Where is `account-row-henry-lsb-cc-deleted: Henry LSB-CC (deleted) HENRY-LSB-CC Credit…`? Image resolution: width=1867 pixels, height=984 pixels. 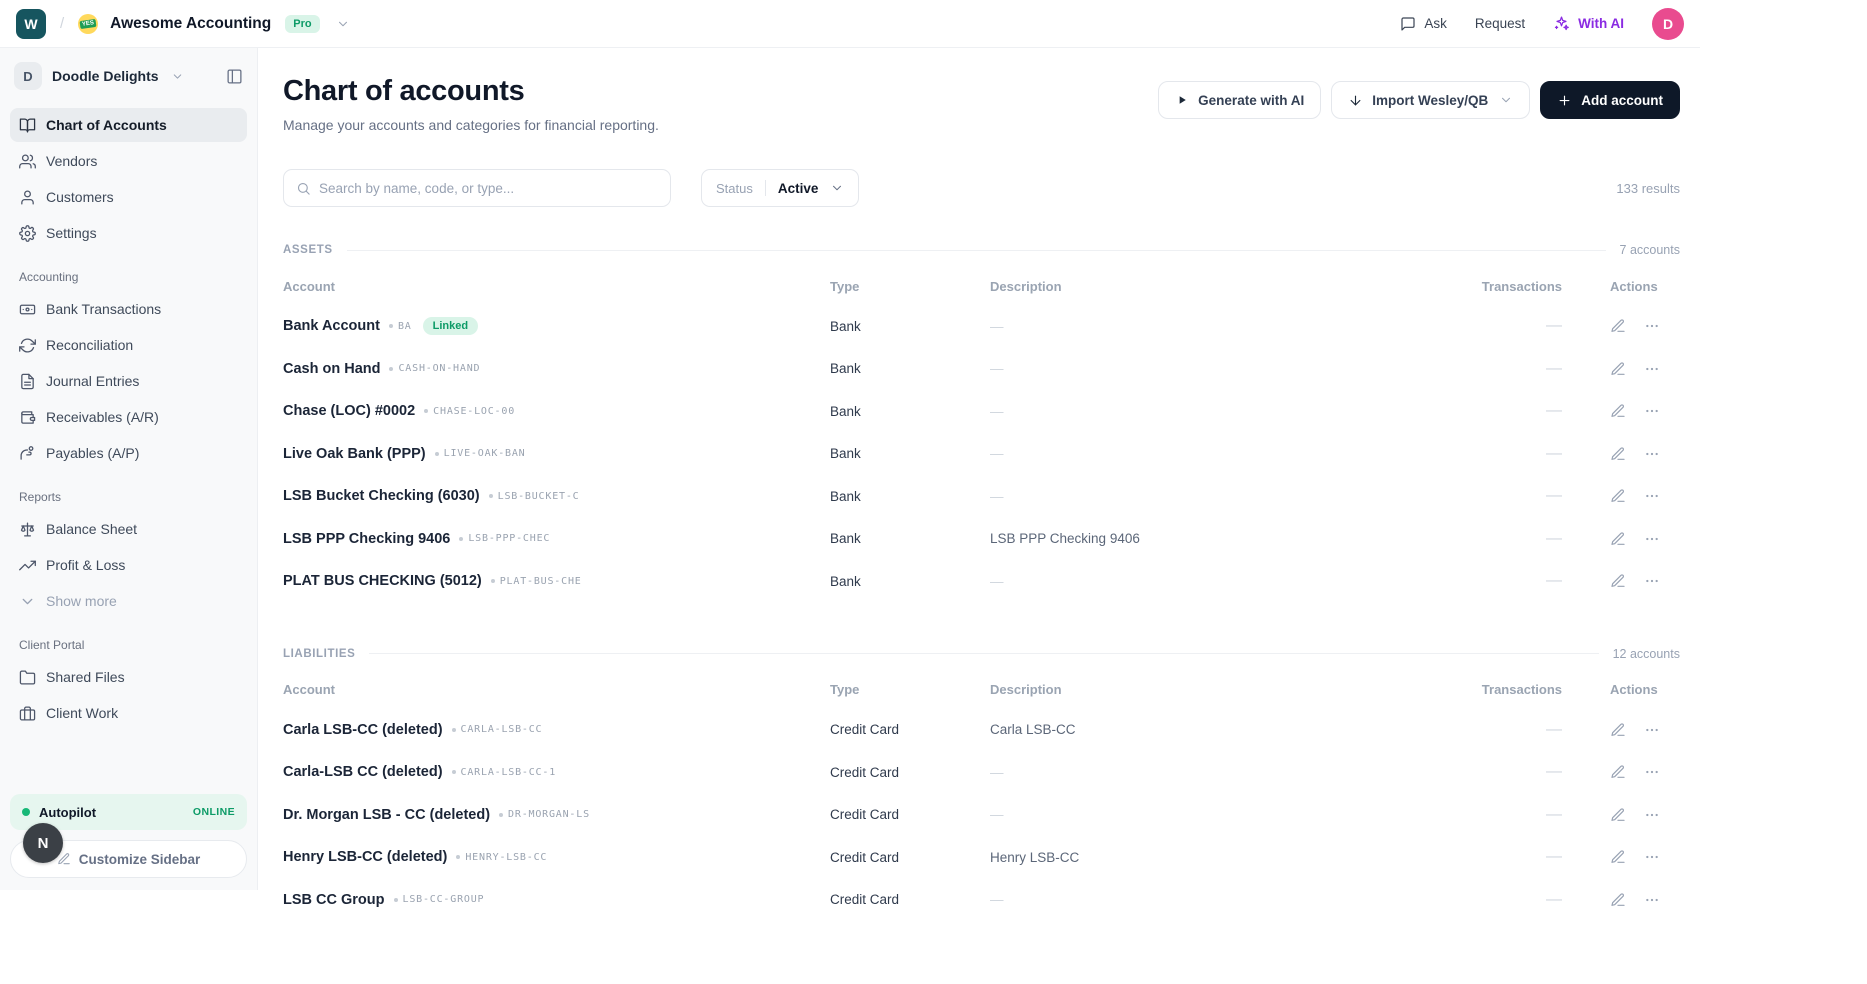
account-row-henry-lsb-cc-deleted: Henry LSB-CC (deleted) HENRY-LSB-CC Credit… is located at coordinates (981, 857).